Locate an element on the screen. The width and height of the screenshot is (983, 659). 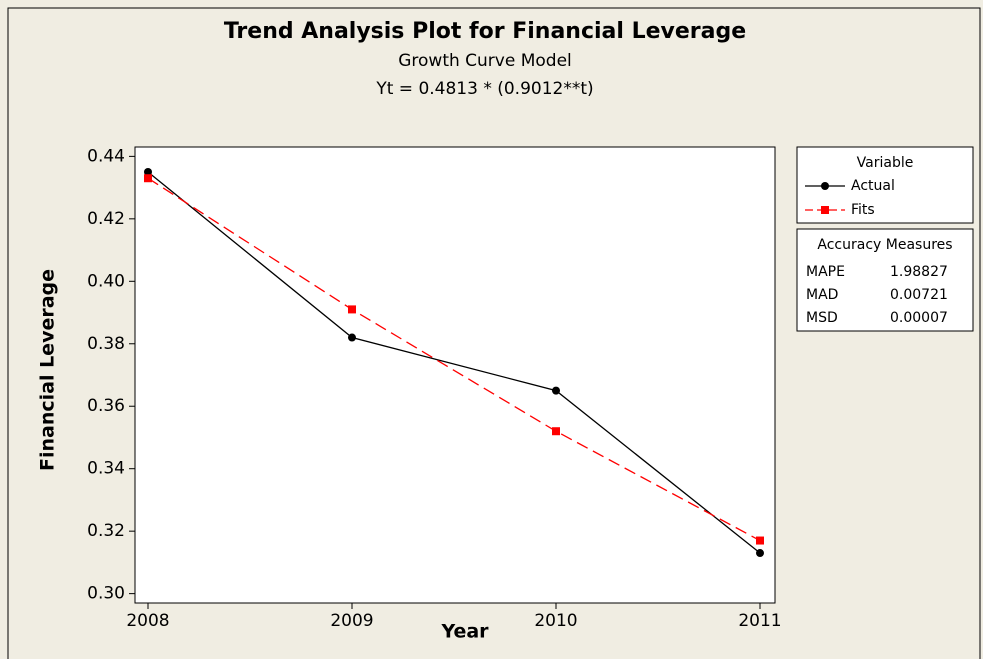
legend-label: Fits is located at coordinates (863, 210).